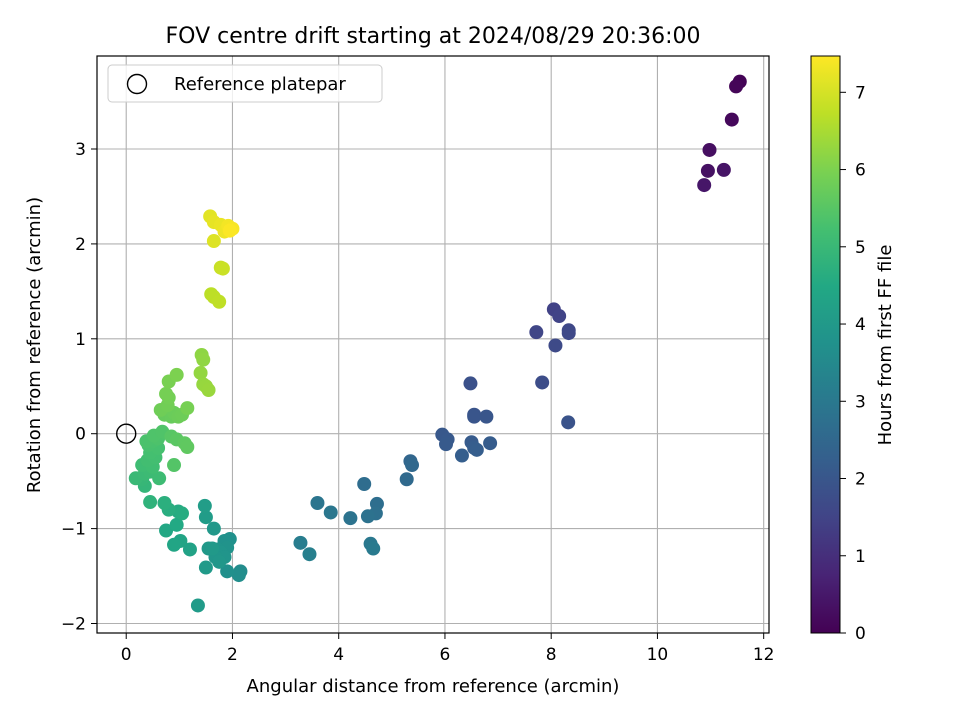  Describe the element at coordinates (860, 248) in the screenshot. I see `colorbar-tick-label: 5` at that location.